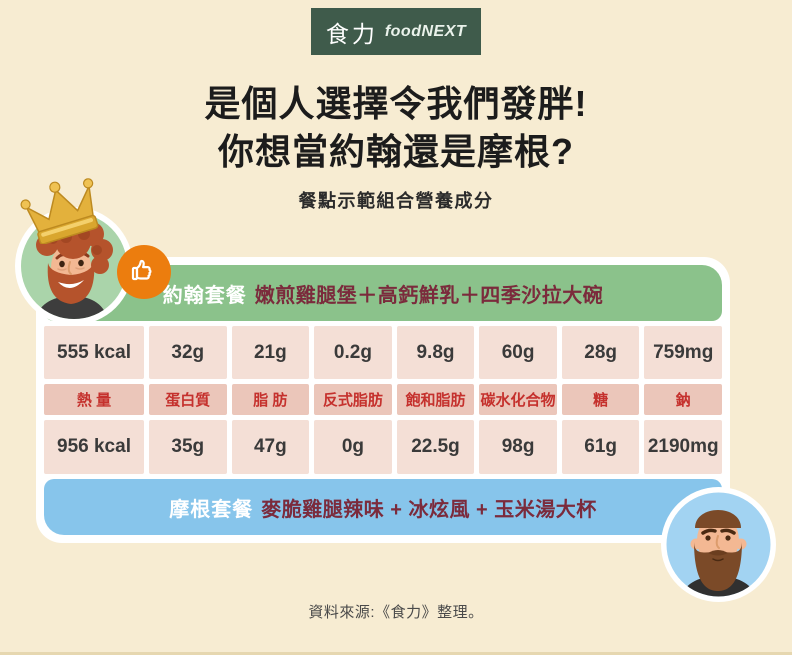  What do you see at coordinates (211, 509) in the screenshot?
I see `morgan-set-label: 摩根套餐` at bounding box center [211, 509].